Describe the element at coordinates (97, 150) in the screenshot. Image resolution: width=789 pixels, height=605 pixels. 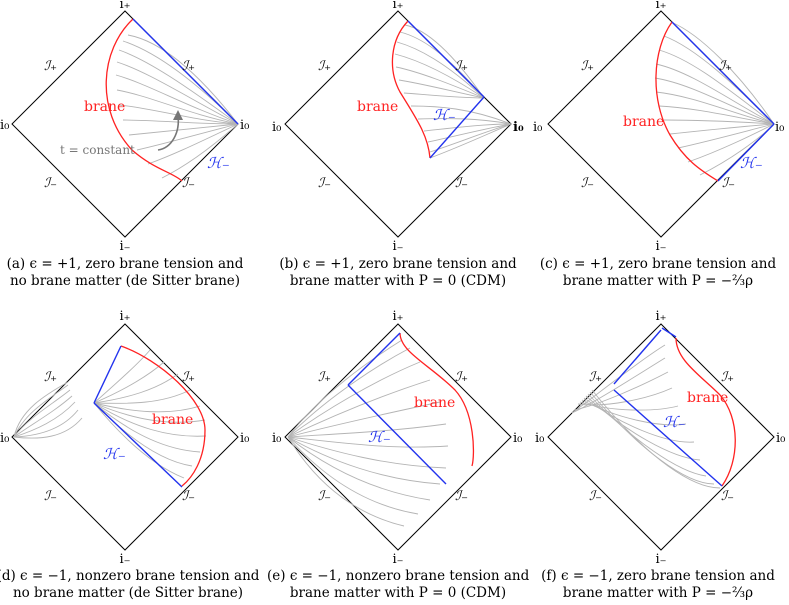
I see `label-t-constant: t = constant` at that location.